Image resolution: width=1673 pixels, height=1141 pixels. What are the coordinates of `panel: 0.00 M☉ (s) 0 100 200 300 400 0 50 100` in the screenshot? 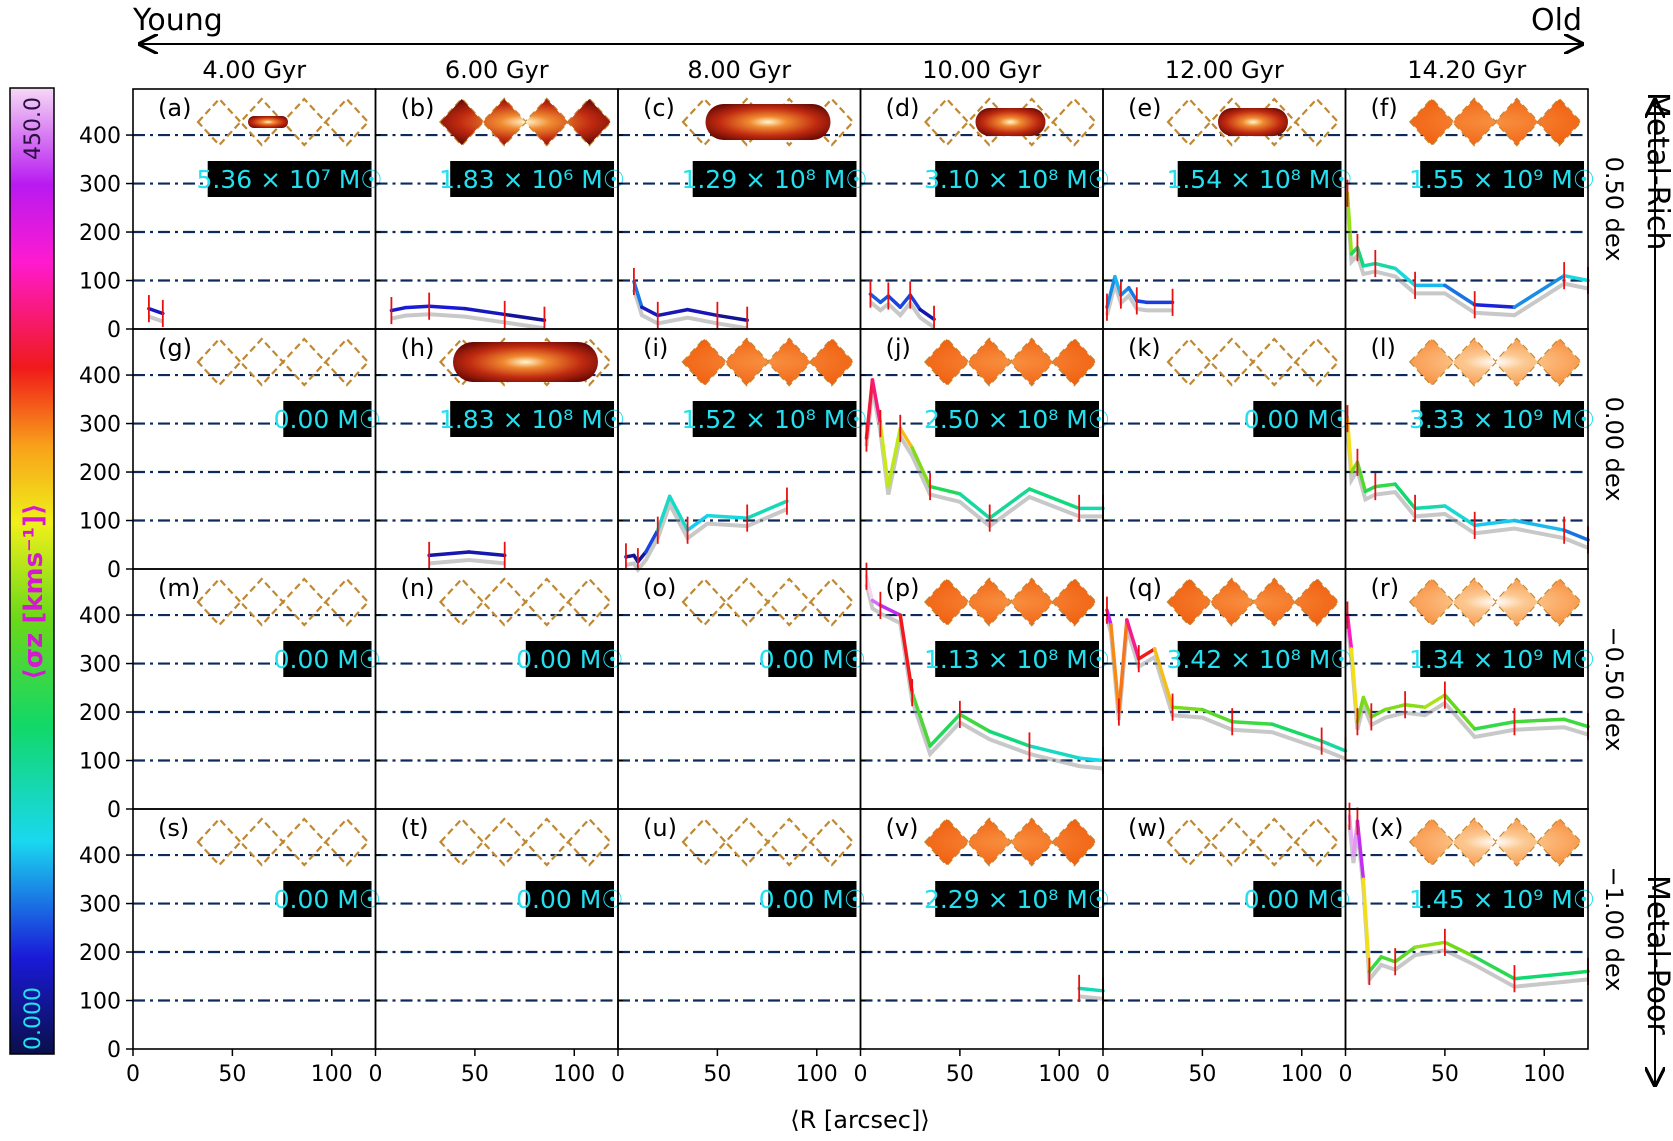 It's located at (230, 947).